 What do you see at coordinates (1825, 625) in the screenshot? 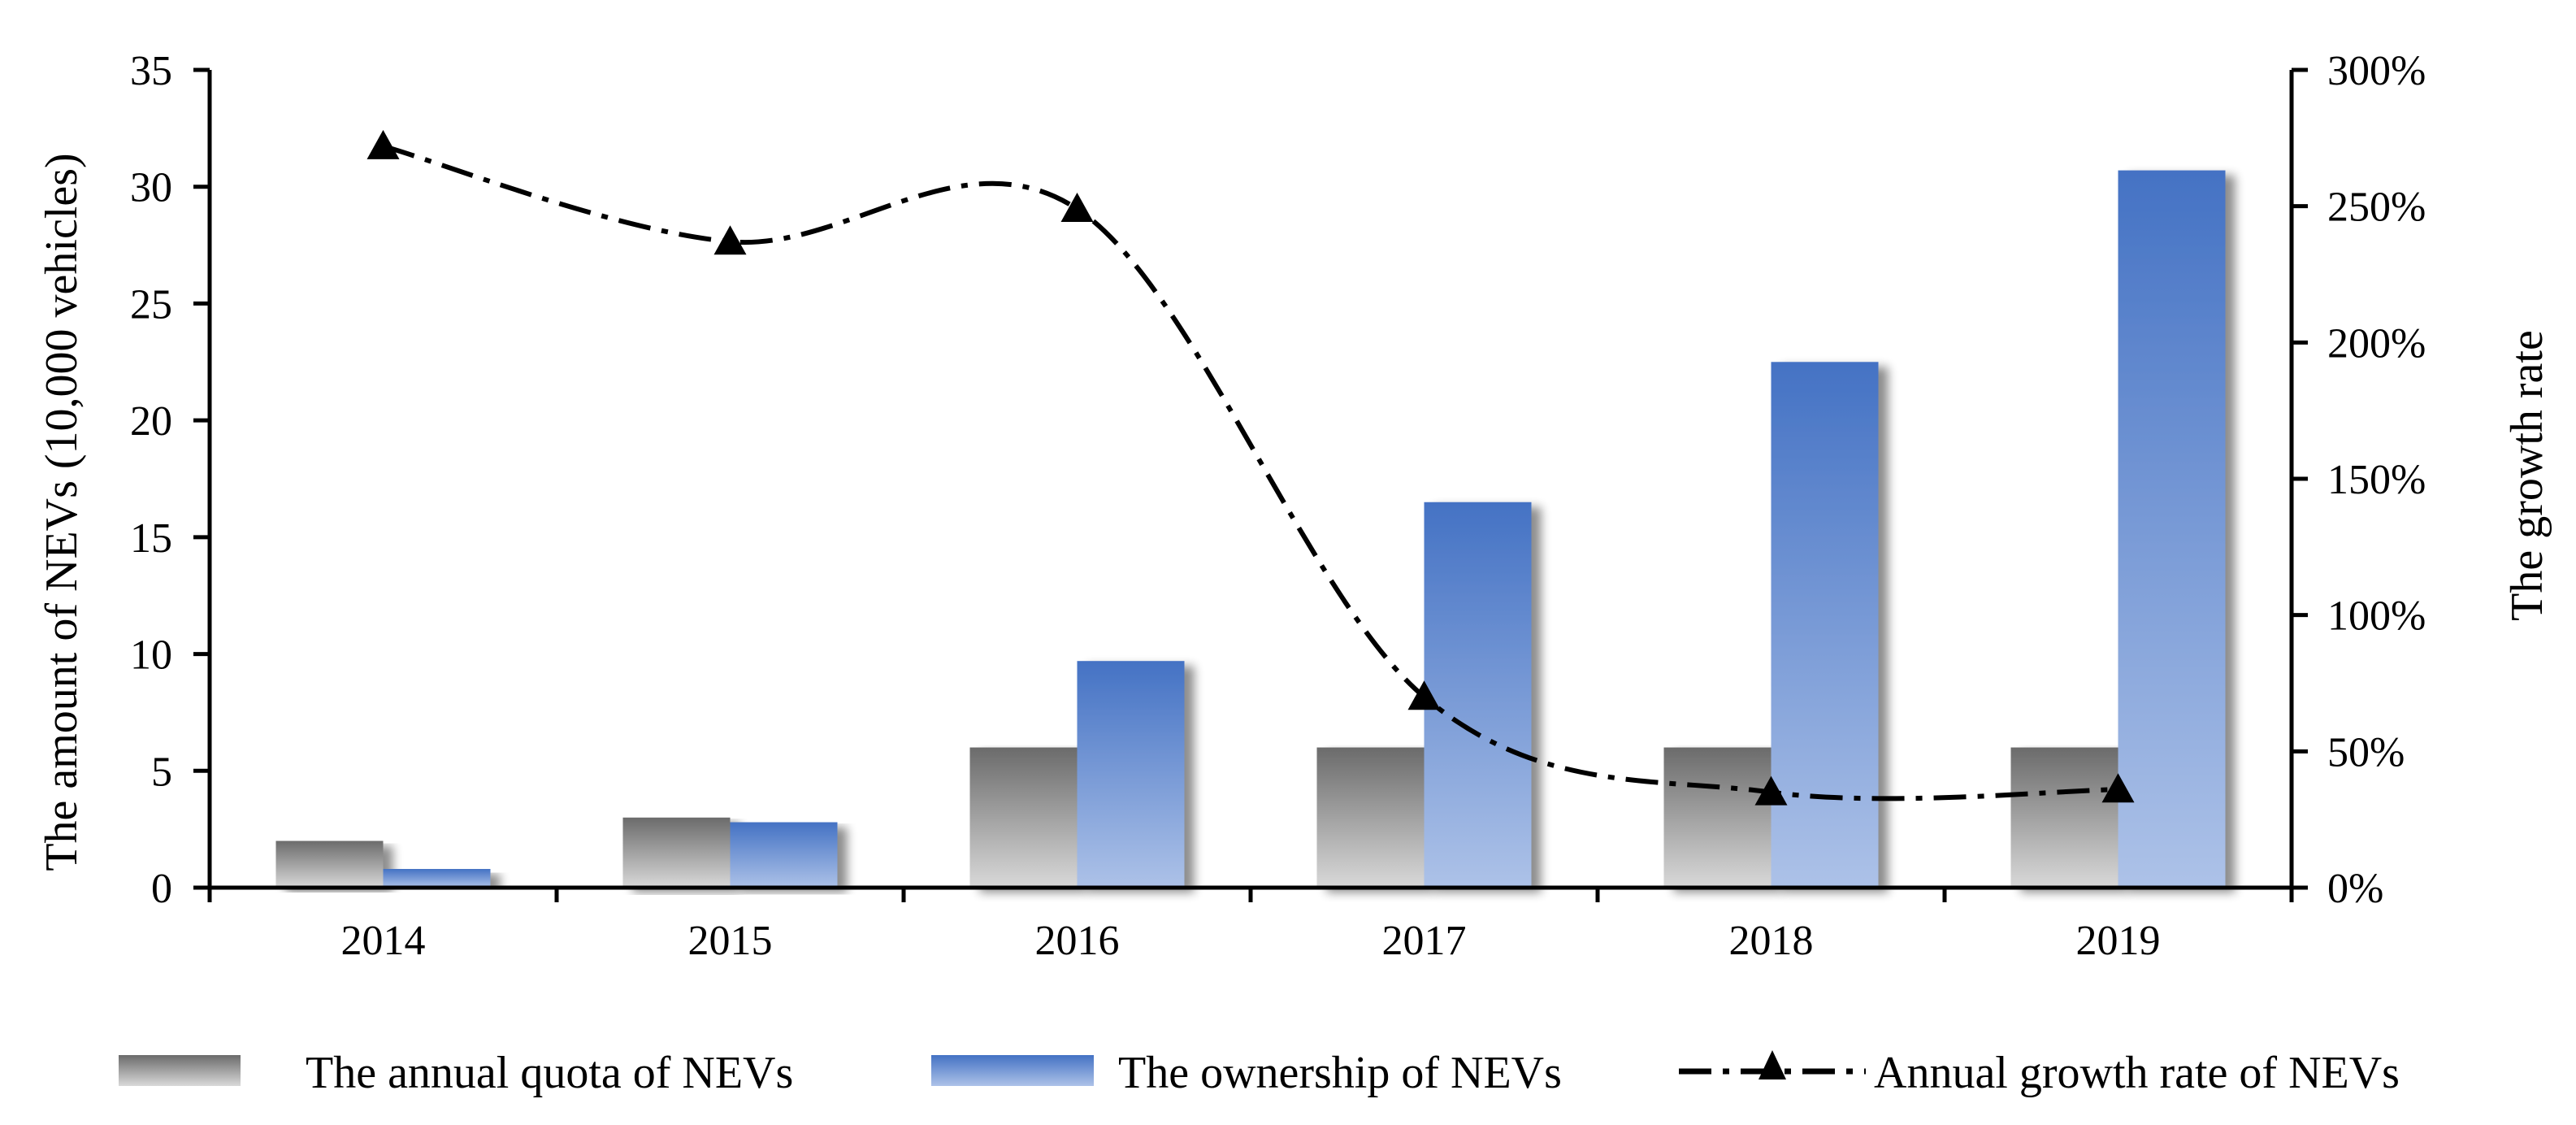
I see `bar-ownership-2018` at bounding box center [1825, 625].